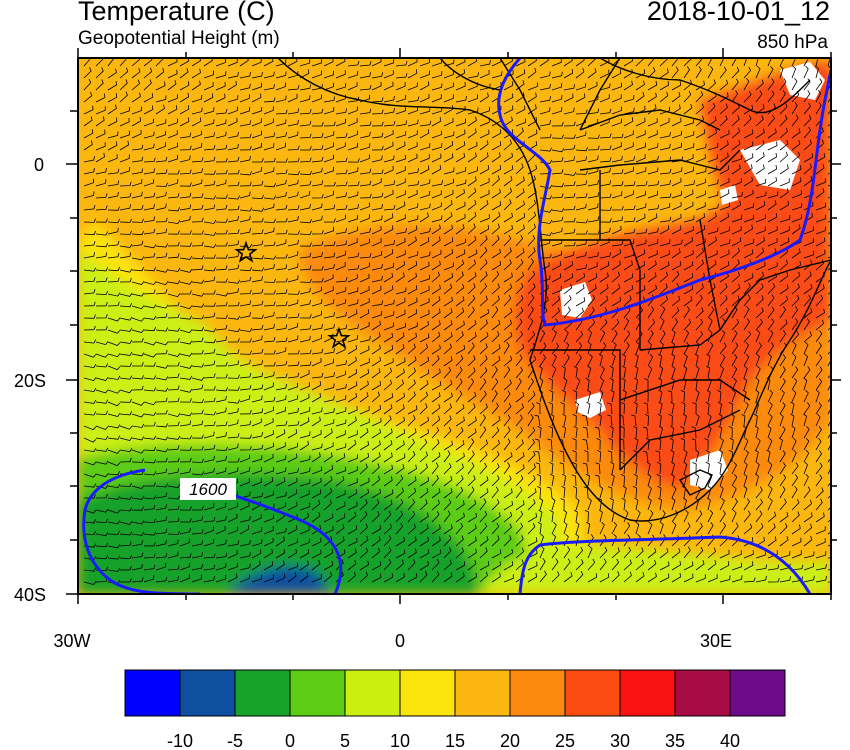 This screenshot has height=750, width=850. What do you see at coordinates (592, 693) in the screenshot?
I see `colorbar-swatch` at bounding box center [592, 693].